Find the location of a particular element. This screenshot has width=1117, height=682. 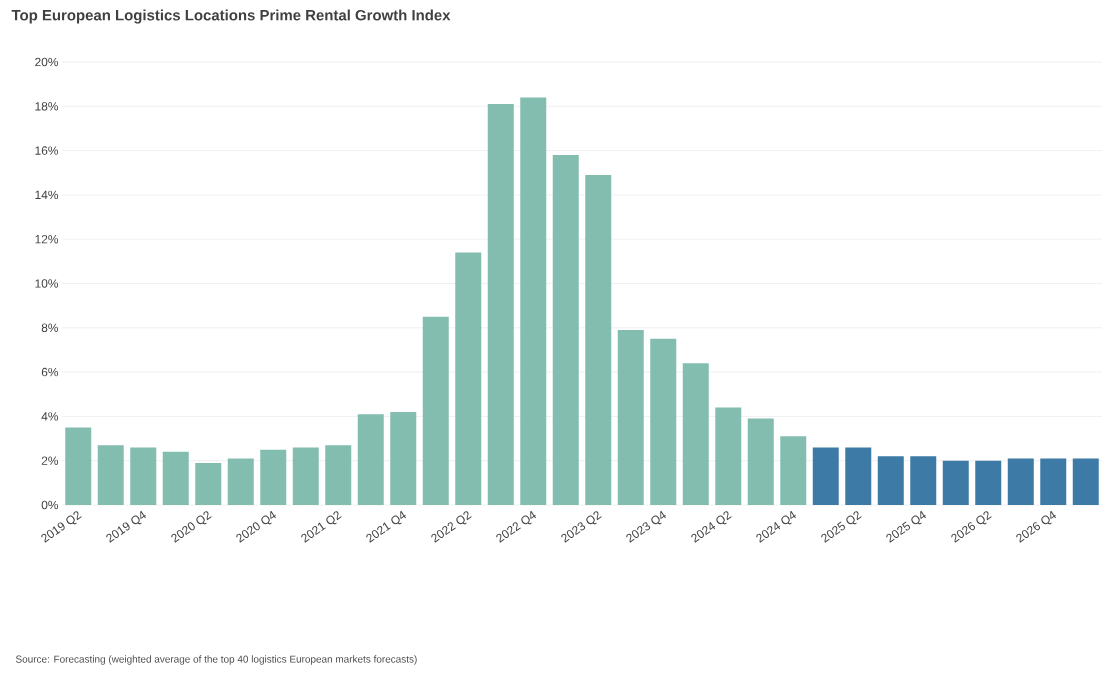

y-tick-label: 18% is located at coordinates (47, 106).